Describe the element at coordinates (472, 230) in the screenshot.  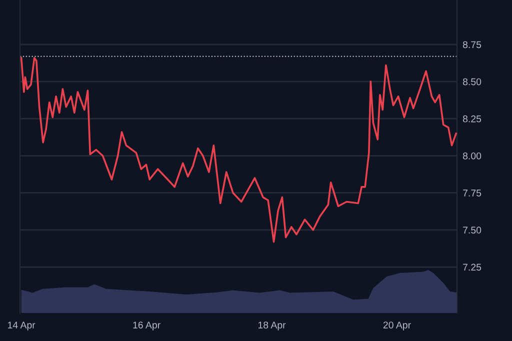
I see `y-tick-label: 7.50` at that location.